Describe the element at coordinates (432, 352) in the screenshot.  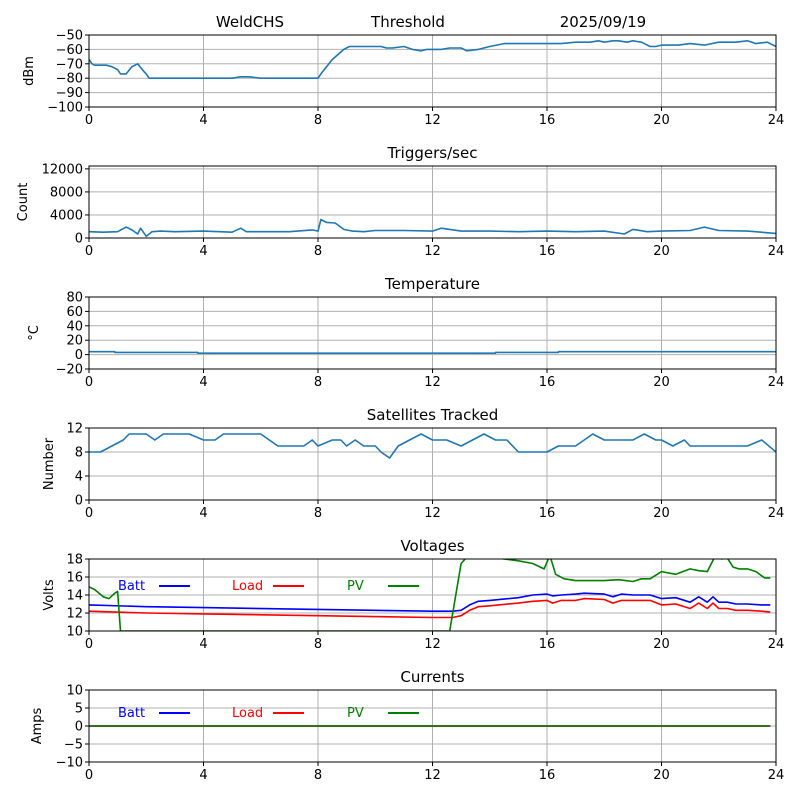
I see `temperature-series-temperature` at that location.